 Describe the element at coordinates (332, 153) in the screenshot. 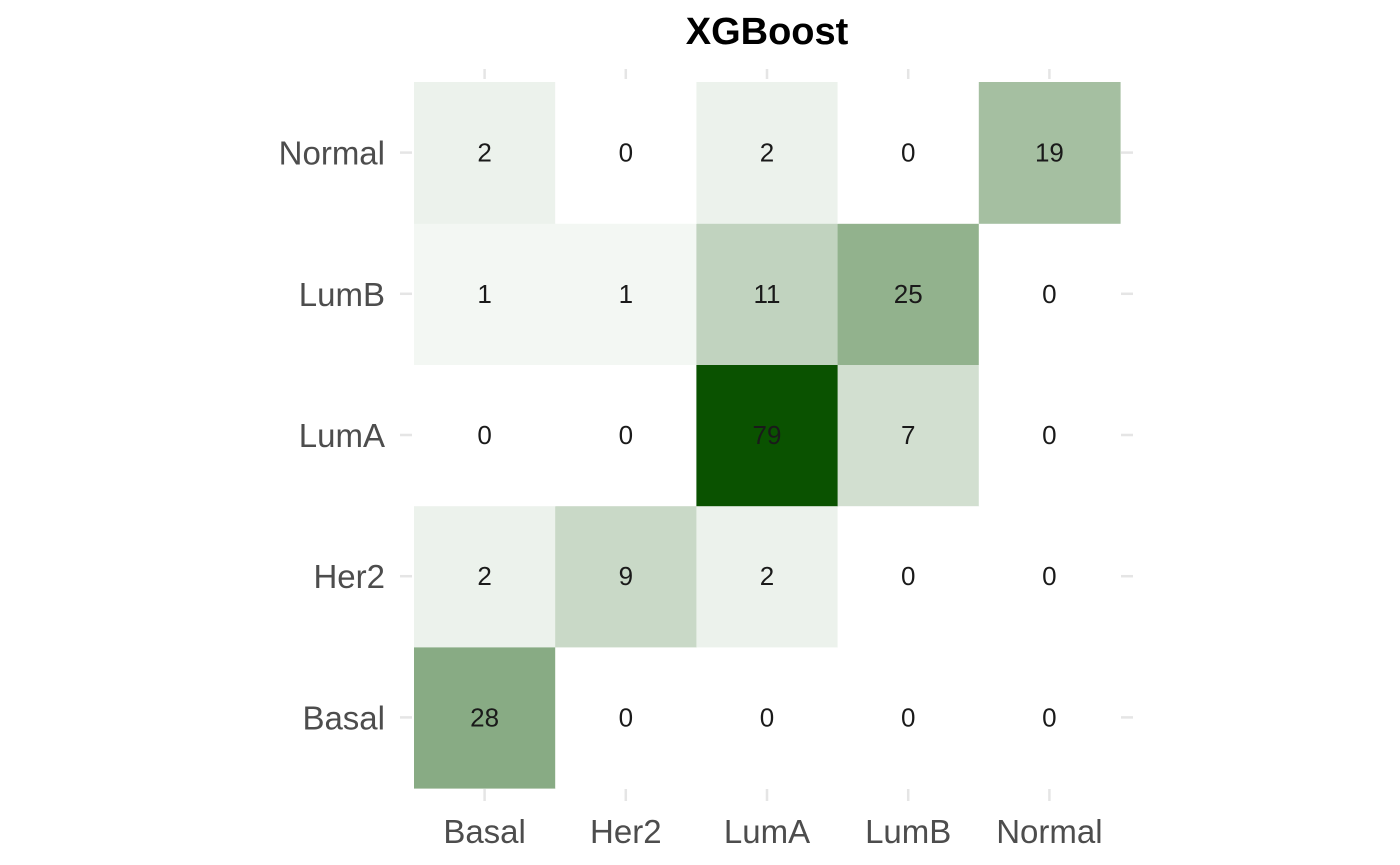

I see `y-tick-label-normal: Normal` at that location.